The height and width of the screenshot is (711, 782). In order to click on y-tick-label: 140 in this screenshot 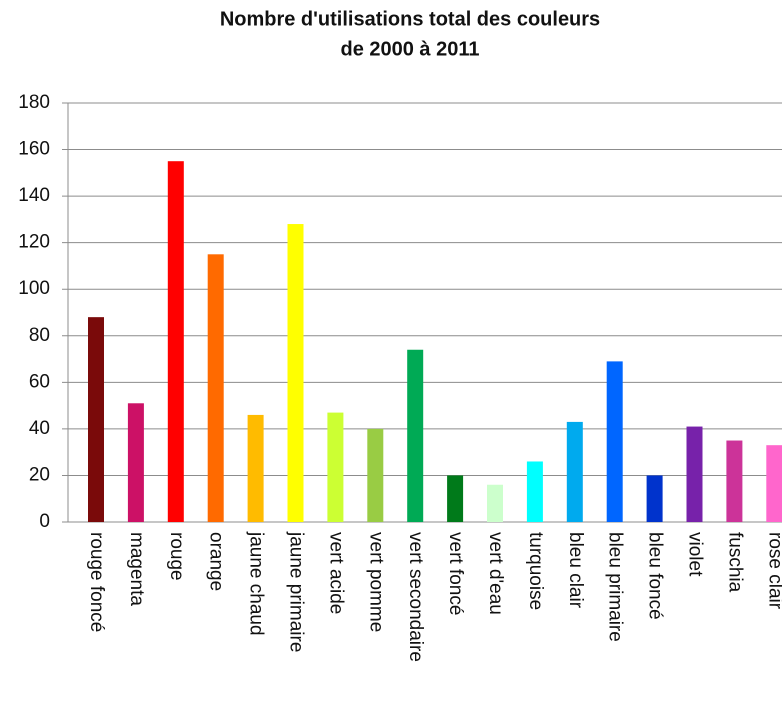, I will do `click(34, 195)`.